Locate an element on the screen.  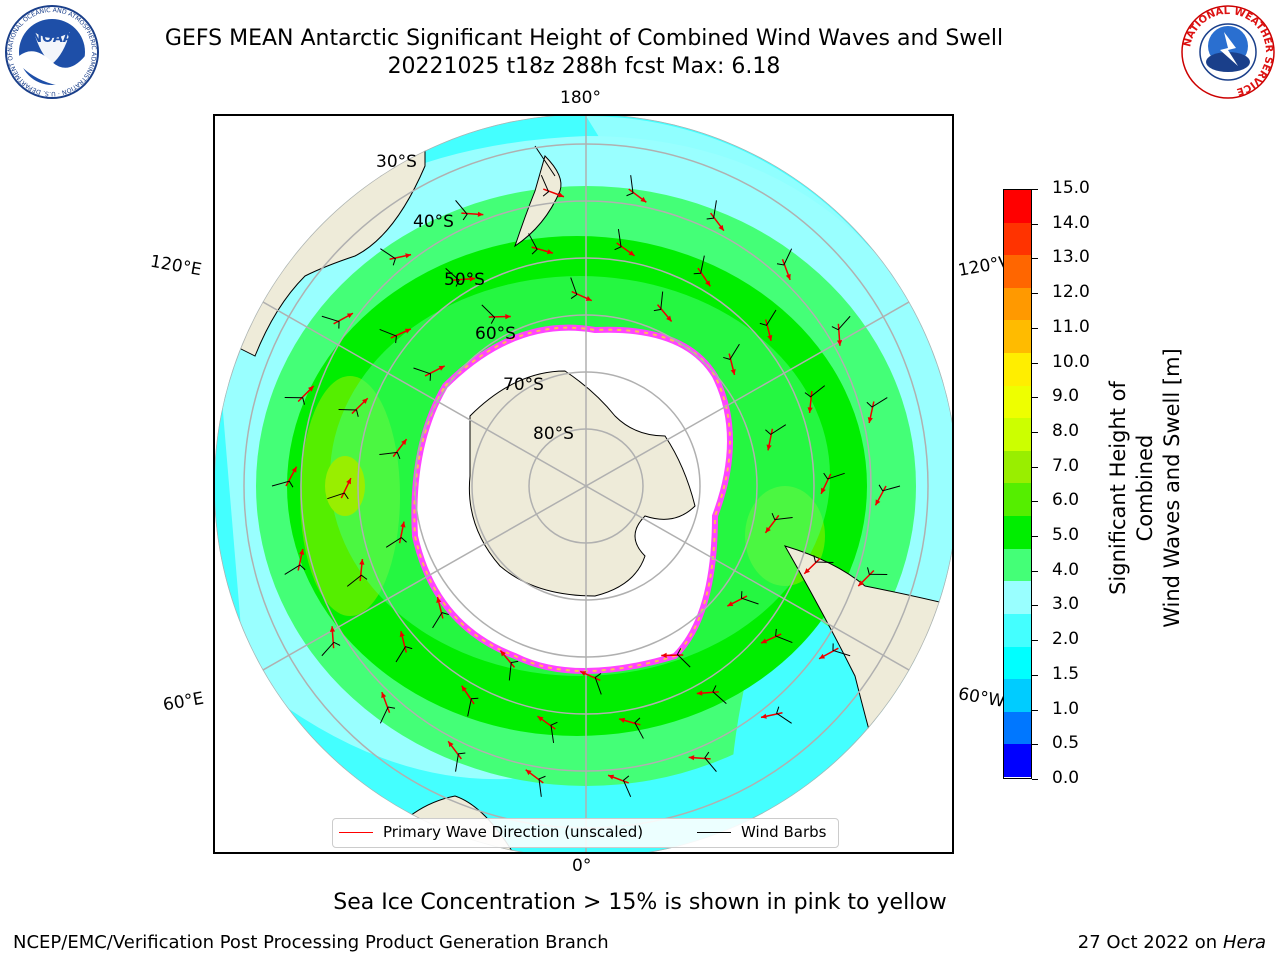
footer-date: 27 Oct 2022 on Hera is located at coordinates (1172, 942).